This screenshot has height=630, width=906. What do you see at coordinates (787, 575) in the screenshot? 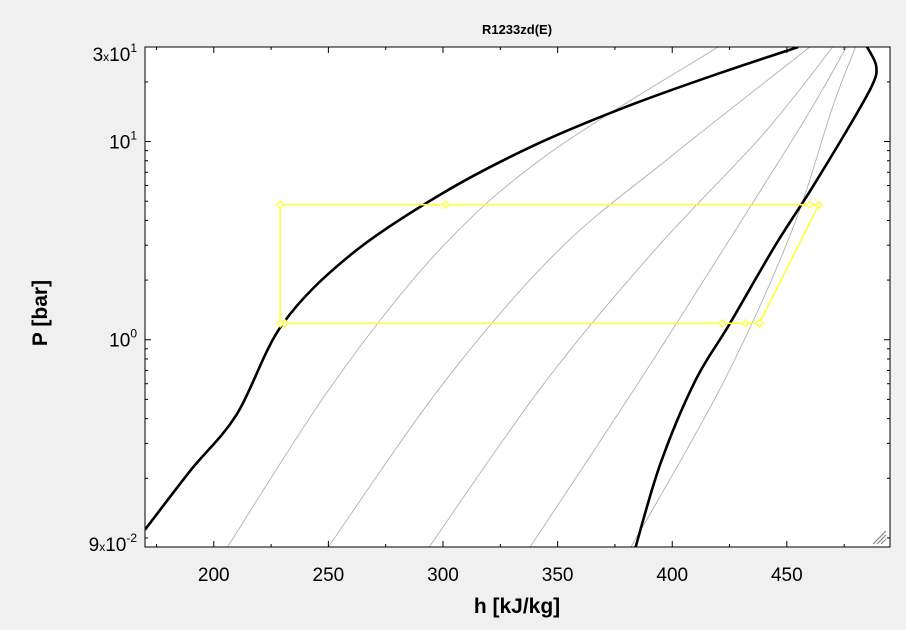
I see `x-tick-label: 450` at bounding box center [787, 575].